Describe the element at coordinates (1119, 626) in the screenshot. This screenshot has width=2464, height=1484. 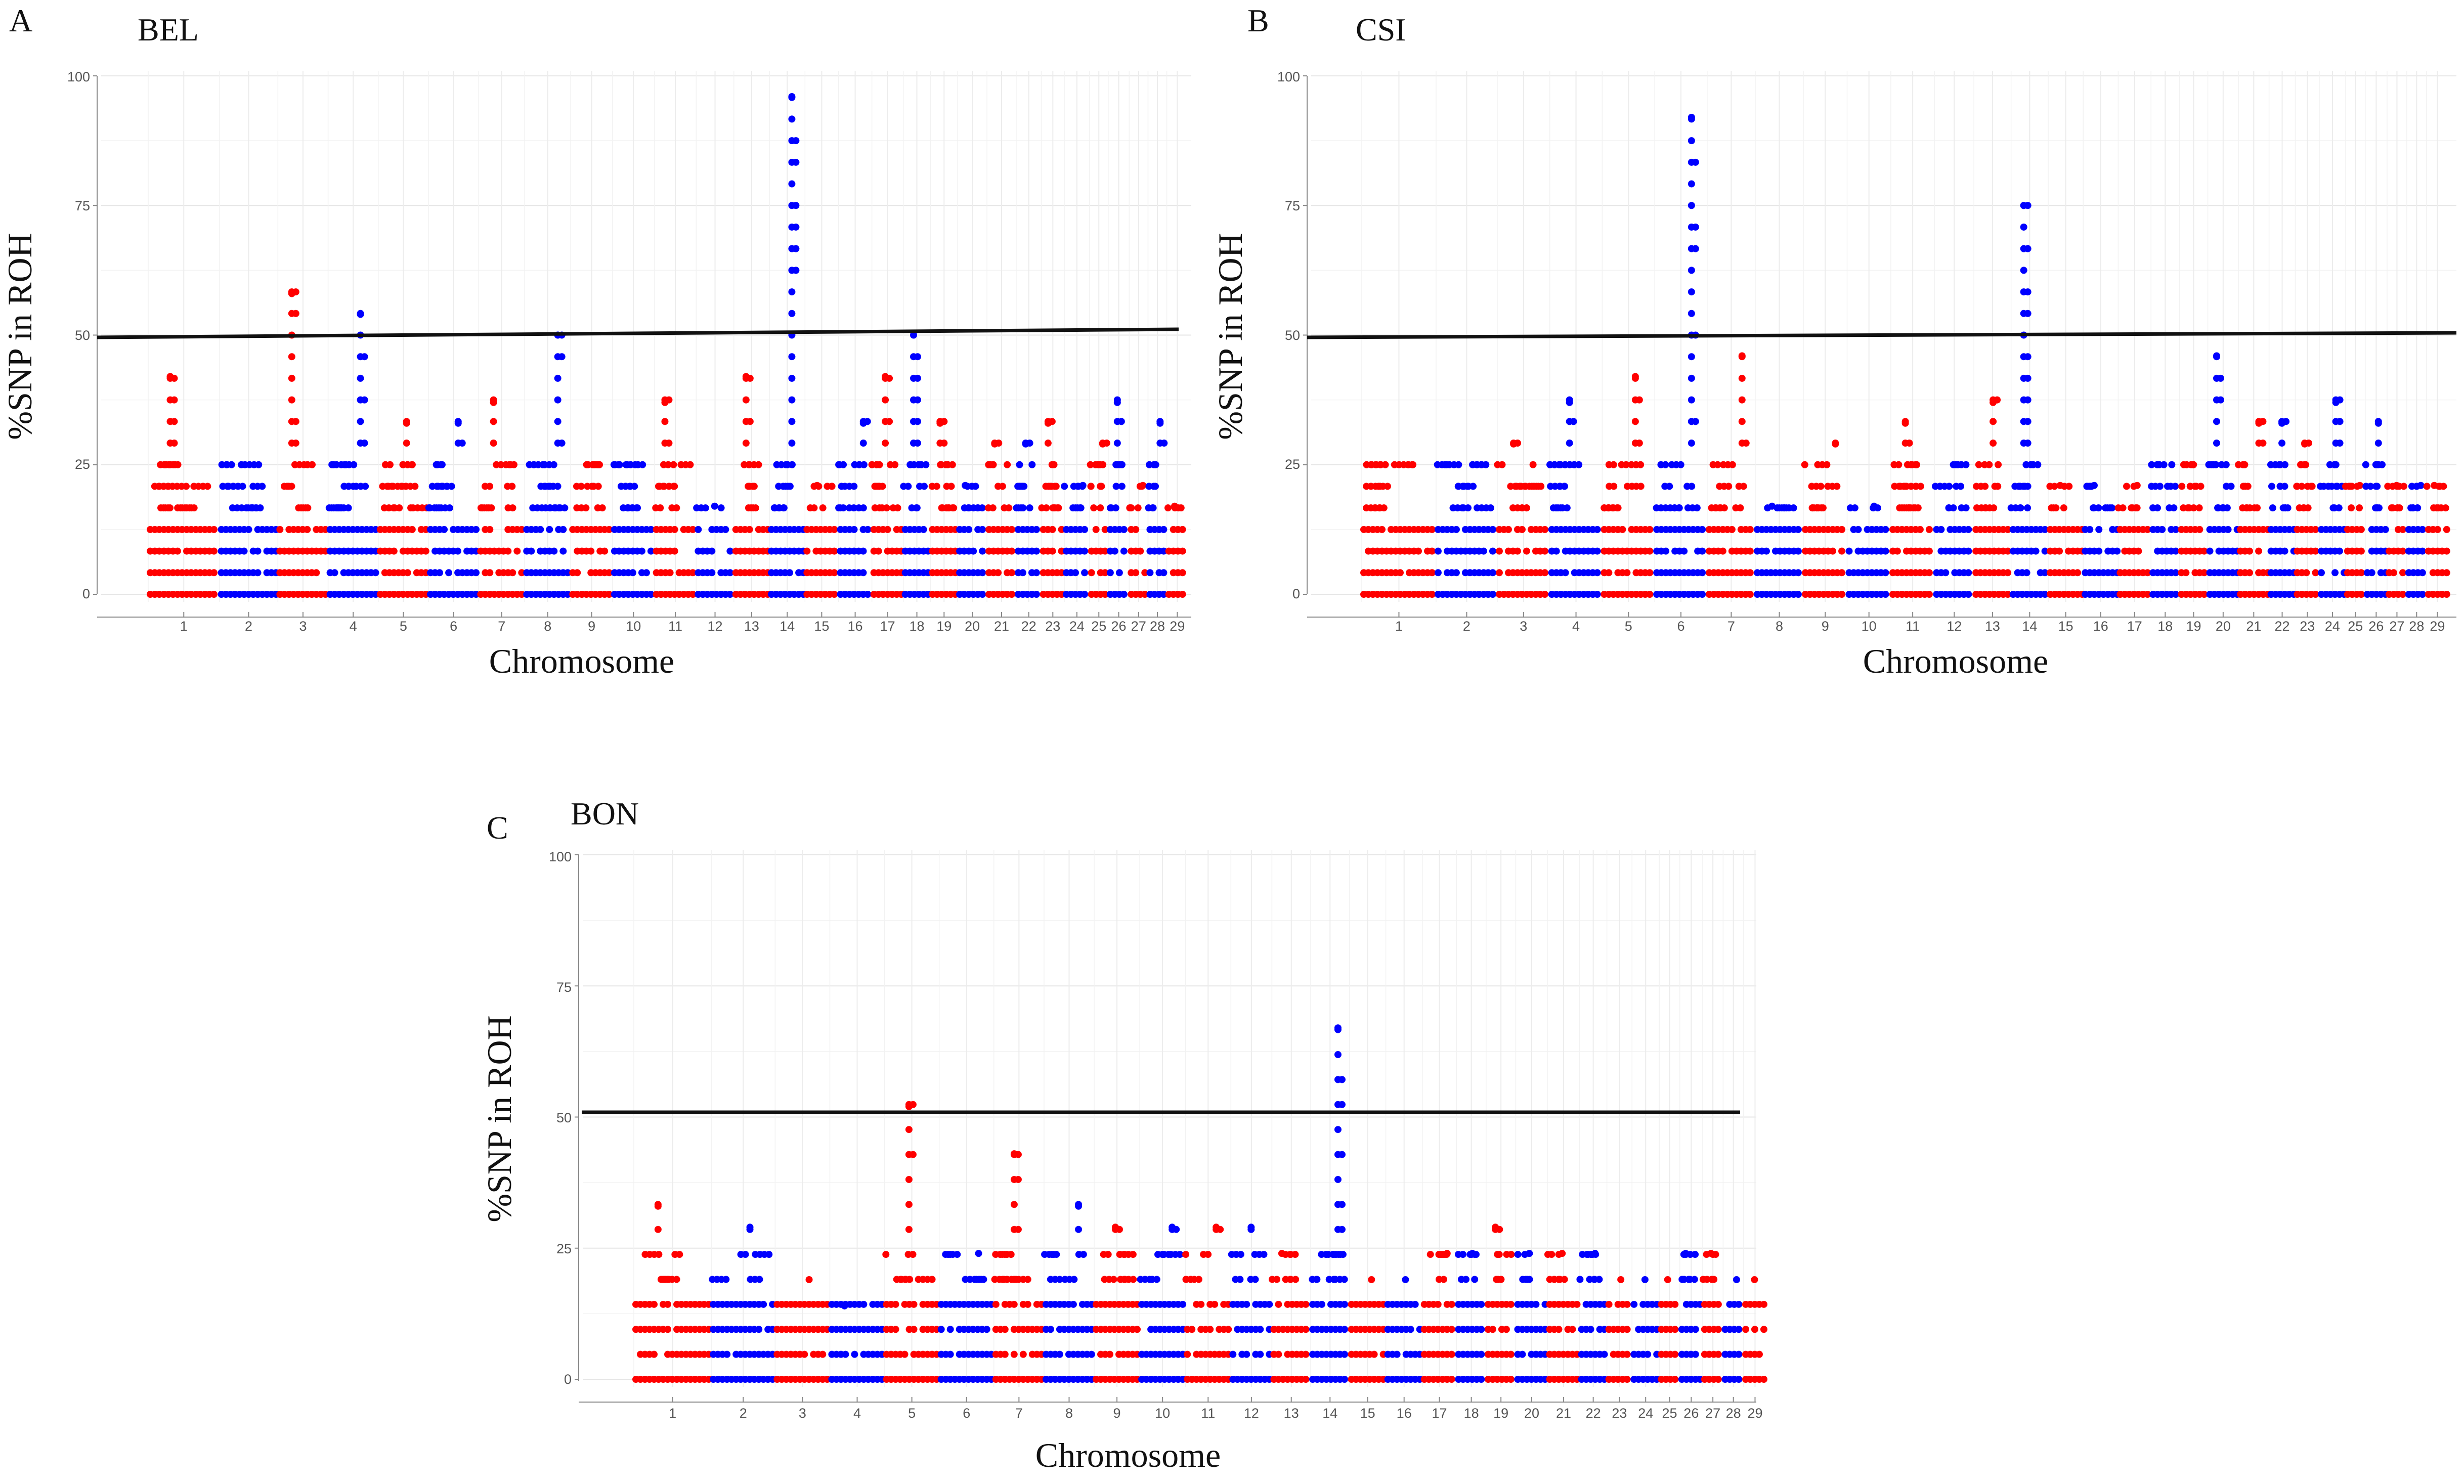
I see `x-tick-label: 26` at that location.